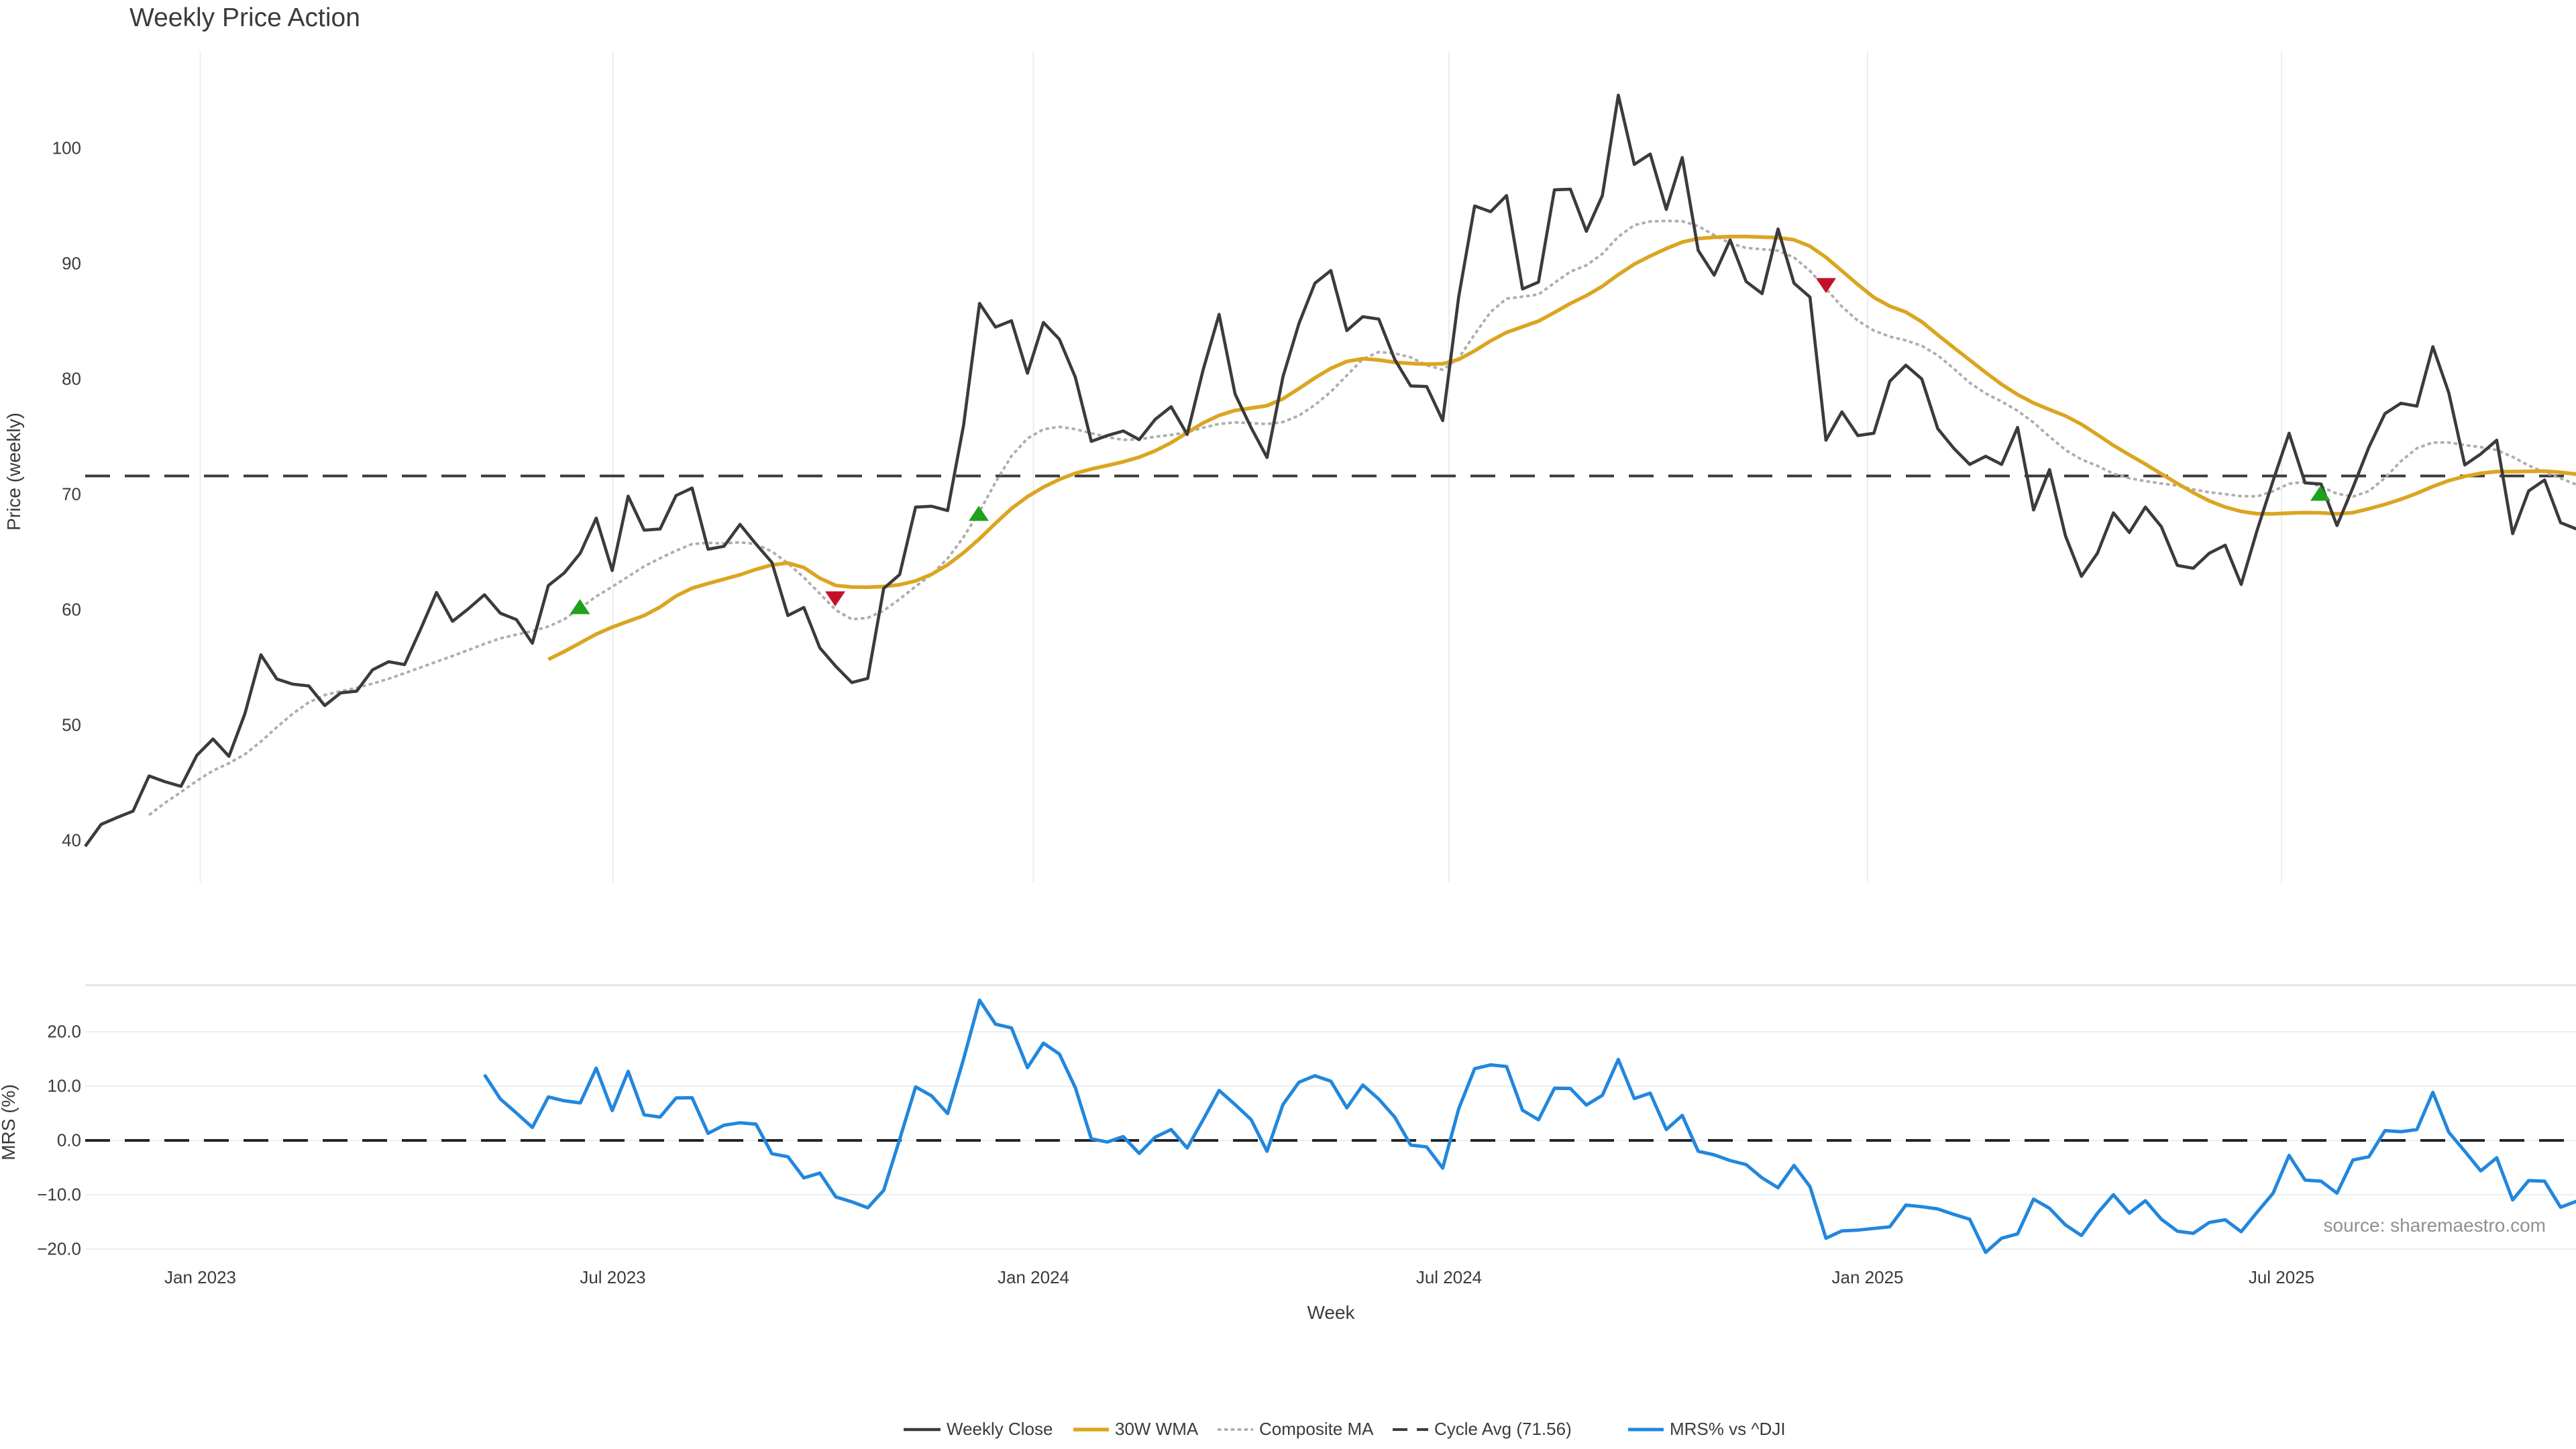  I want to click on svg-text: 100, so click(66, 148).